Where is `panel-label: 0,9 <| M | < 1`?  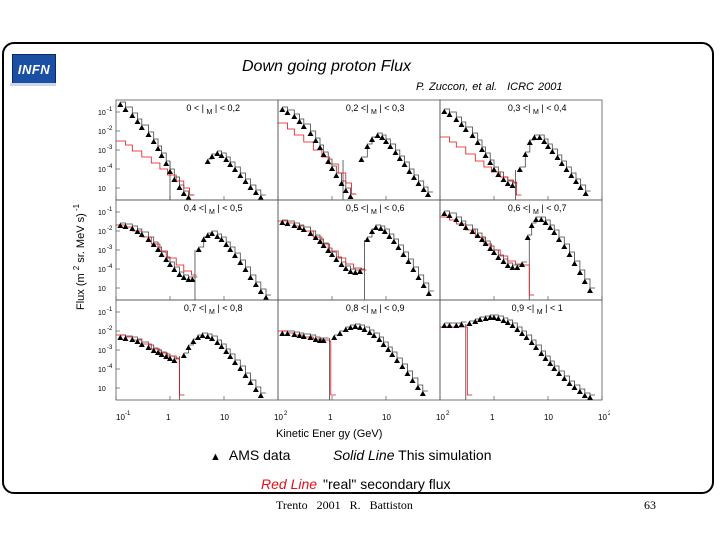
panel-label: 0,9 <| M | < 1 is located at coordinates (537, 309).